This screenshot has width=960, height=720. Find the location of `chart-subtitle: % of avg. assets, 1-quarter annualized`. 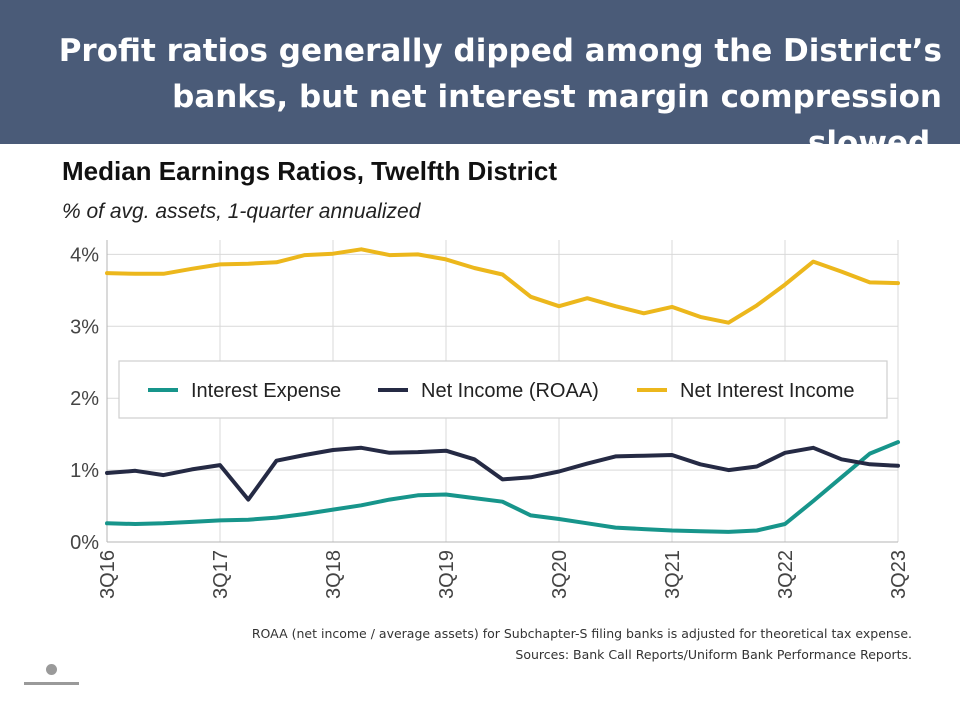

chart-subtitle: % of avg. assets, 1-quarter annualized is located at coordinates (241, 211).